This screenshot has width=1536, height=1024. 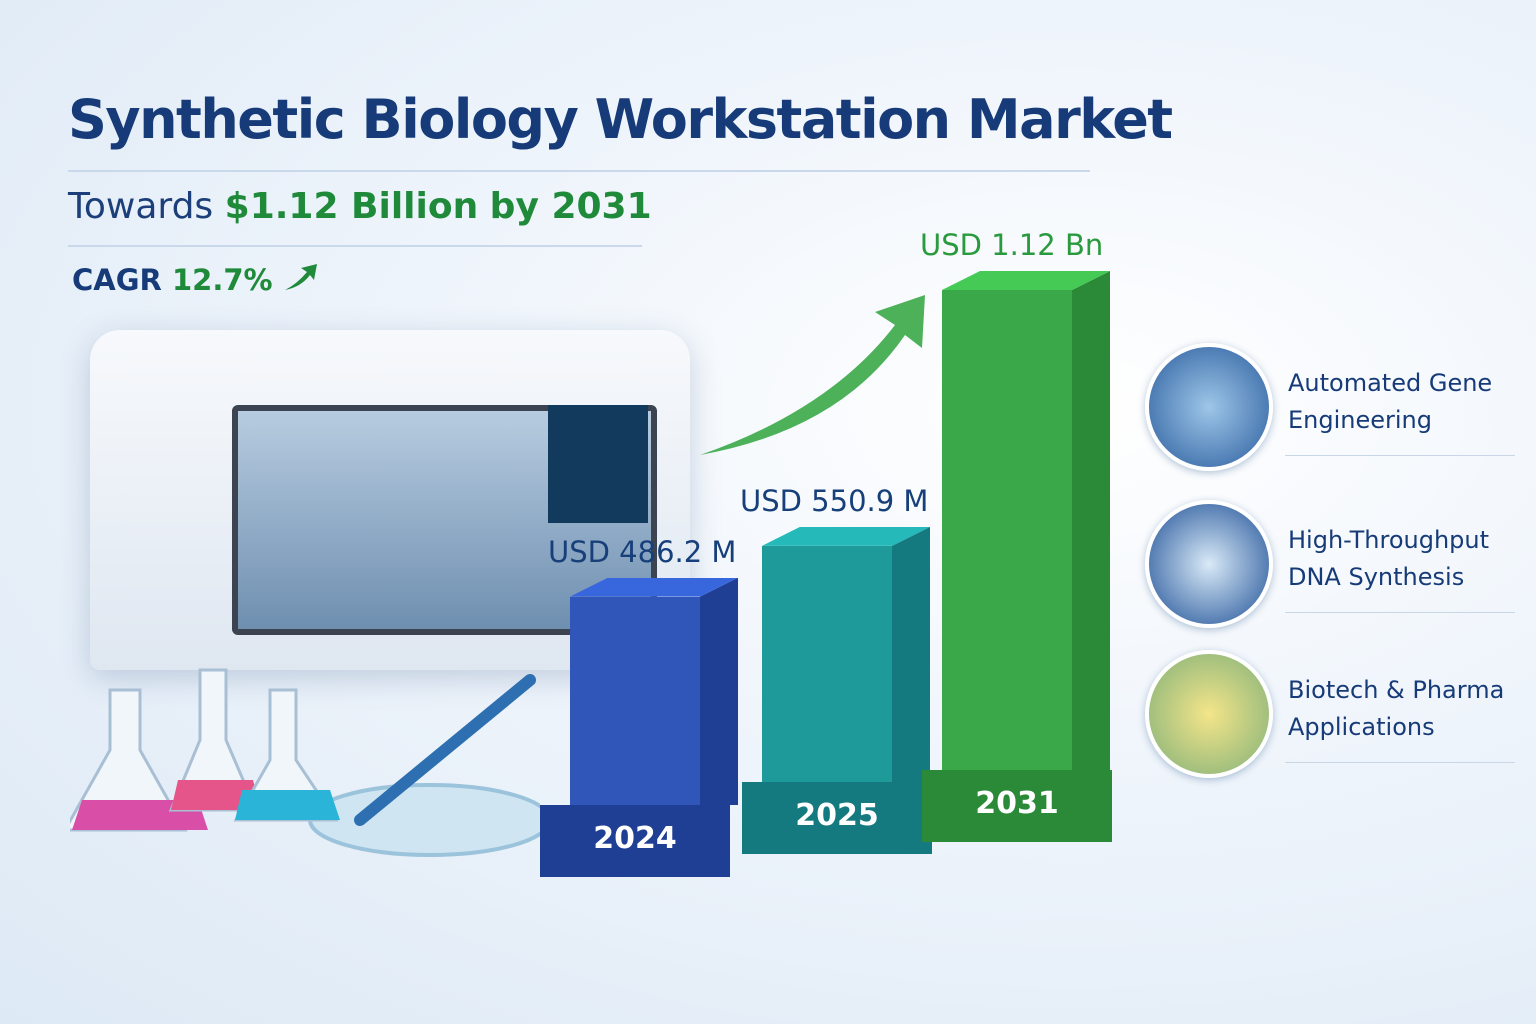 What do you see at coordinates (1361, 727) in the screenshot?
I see `feature-label: Applications` at bounding box center [1361, 727].